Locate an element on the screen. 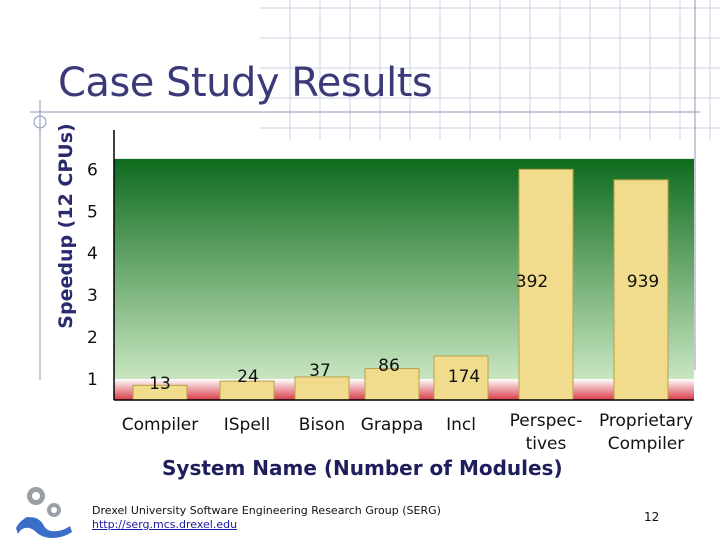  slide-title: Case Study Results is located at coordinates (245, 83).